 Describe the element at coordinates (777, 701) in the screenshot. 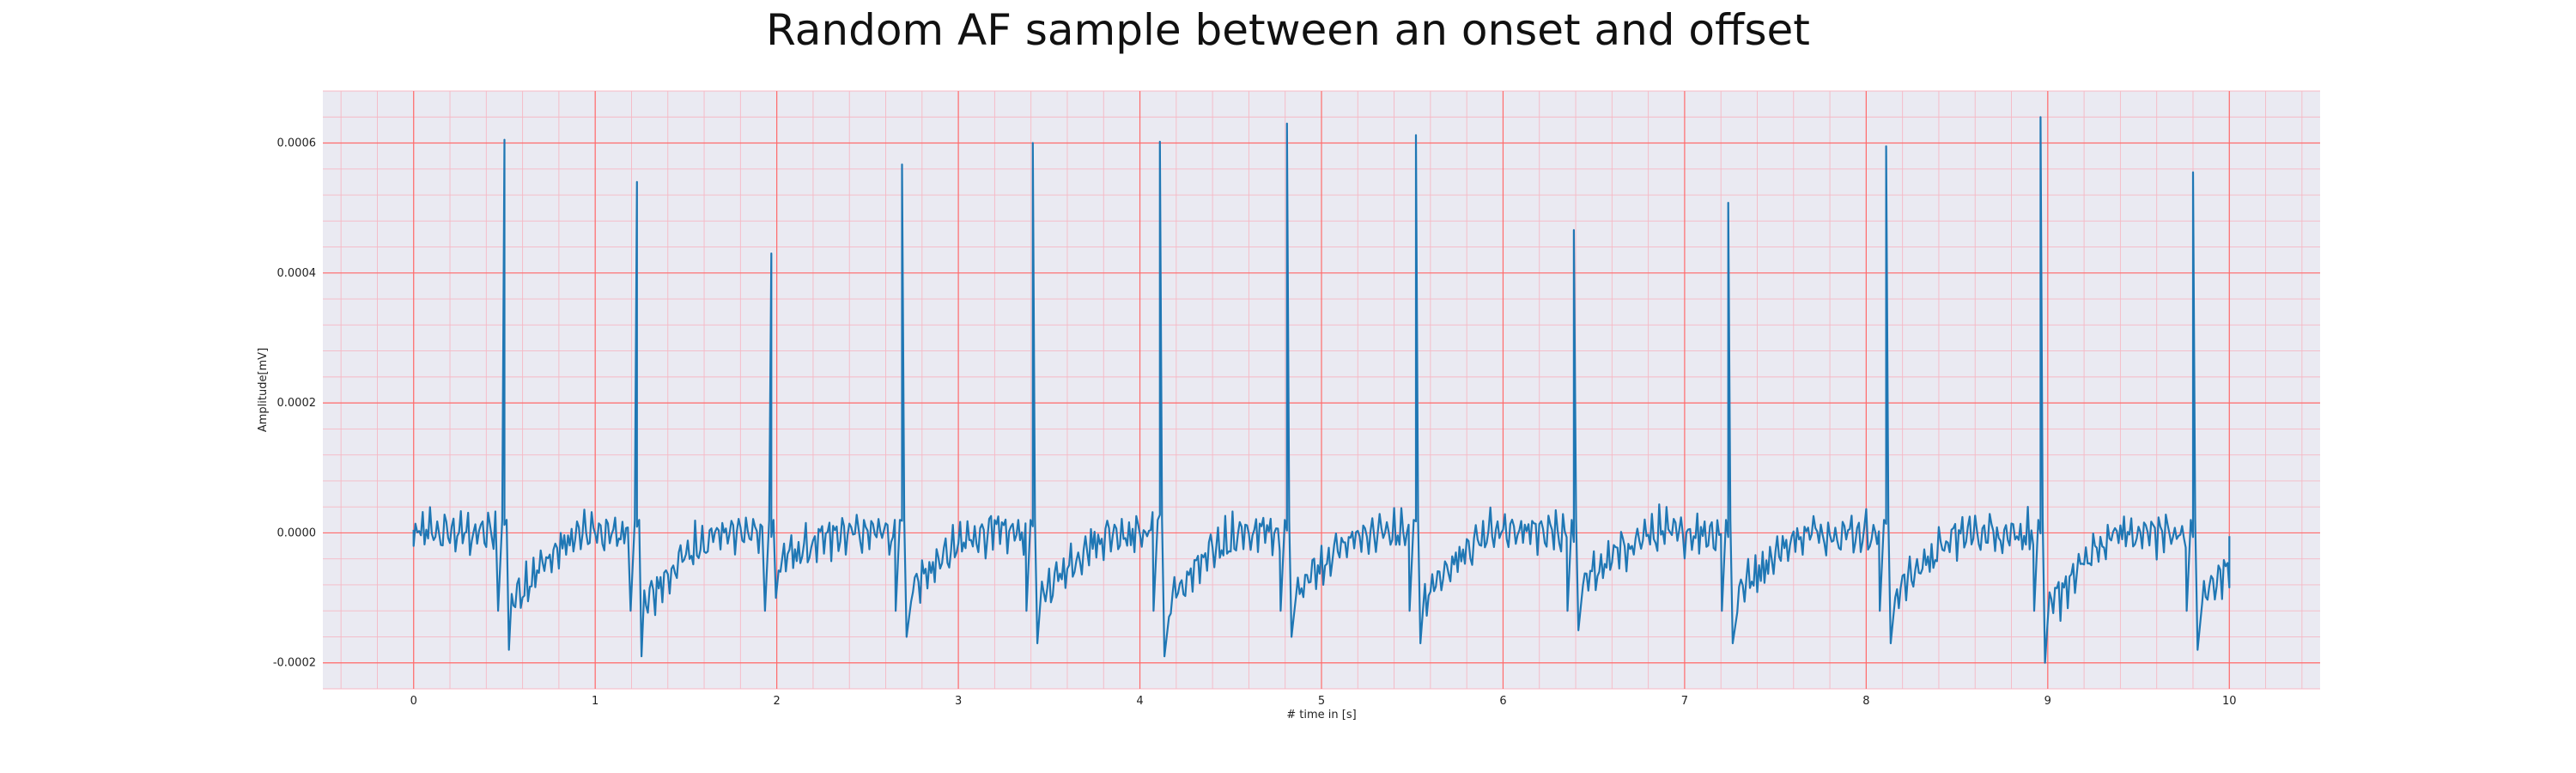

I see `x-tick-label: 2` at that location.